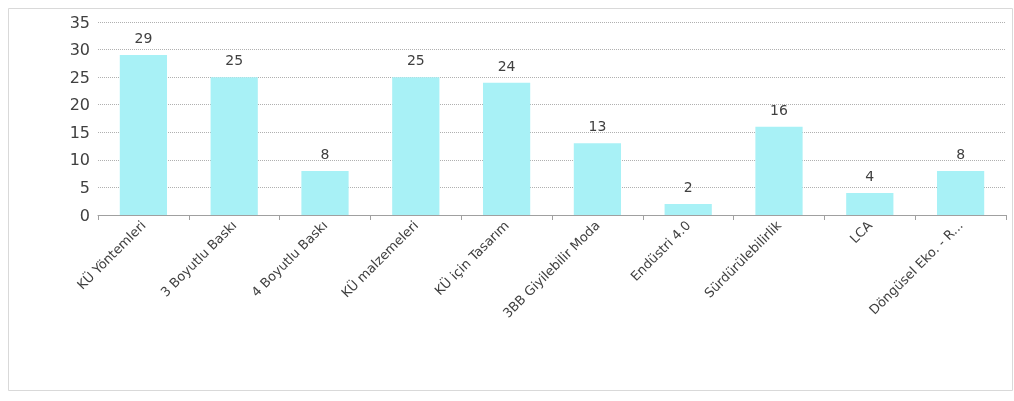 This screenshot has width=1014, height=401. I want to click on data-label: 4, so click(870, 175).